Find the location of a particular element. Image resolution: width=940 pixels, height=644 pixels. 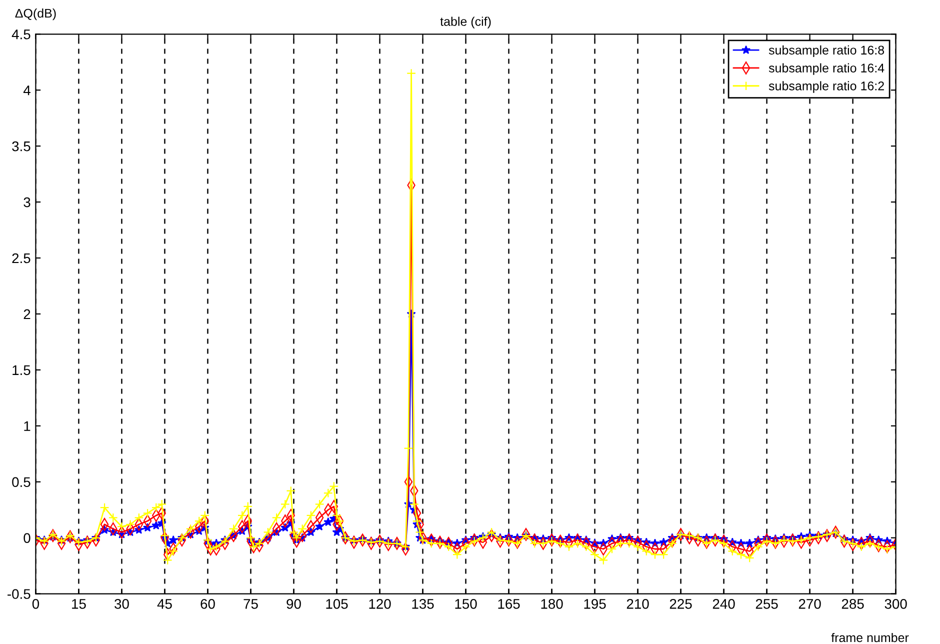

x-tick-label: 255 is located at coordinates (767, 603).